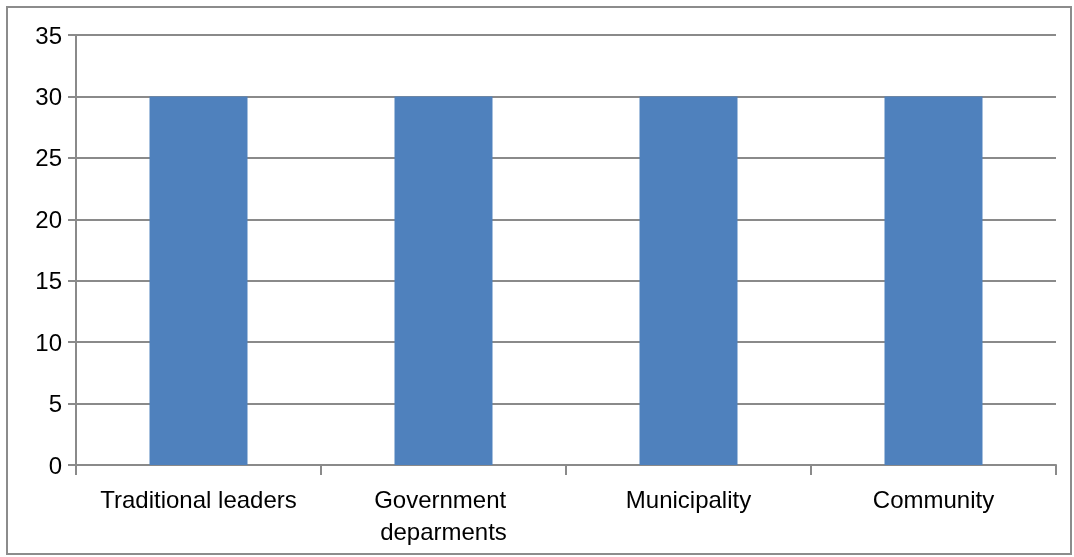 This screenshot has height=557, width=1074. I want to click on y-tick-label: 35, so click(48, 35).